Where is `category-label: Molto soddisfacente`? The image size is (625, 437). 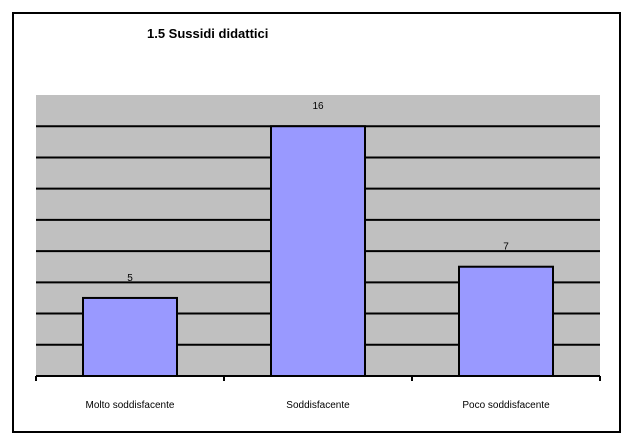 category-label: Molto soddisfacente is located at coordinates (130, 405).